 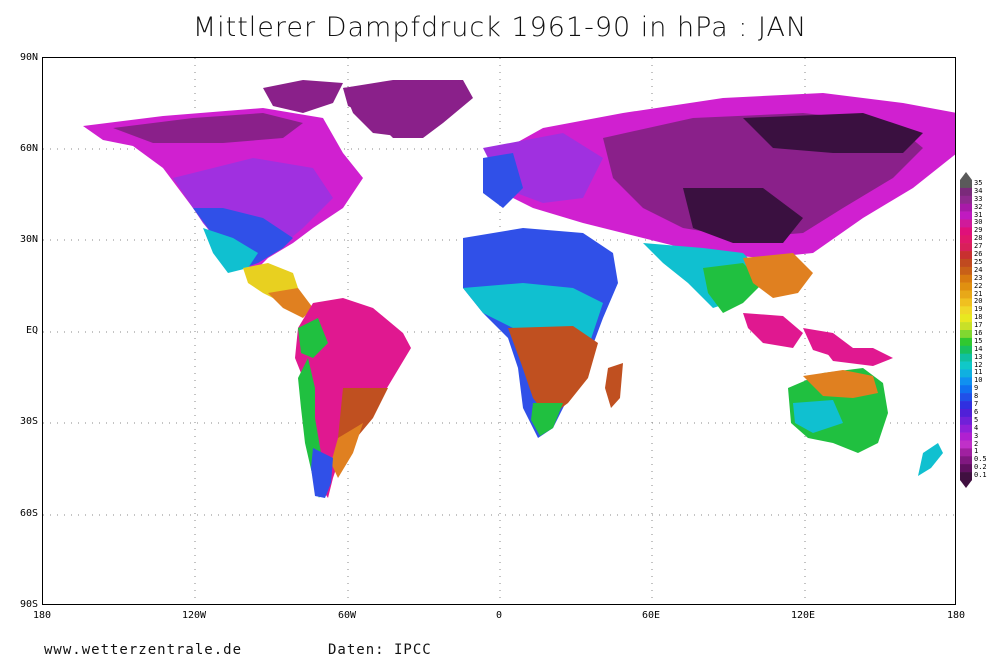 I want to click on lat-label-60n: 60N, so click(x=28, y=148).